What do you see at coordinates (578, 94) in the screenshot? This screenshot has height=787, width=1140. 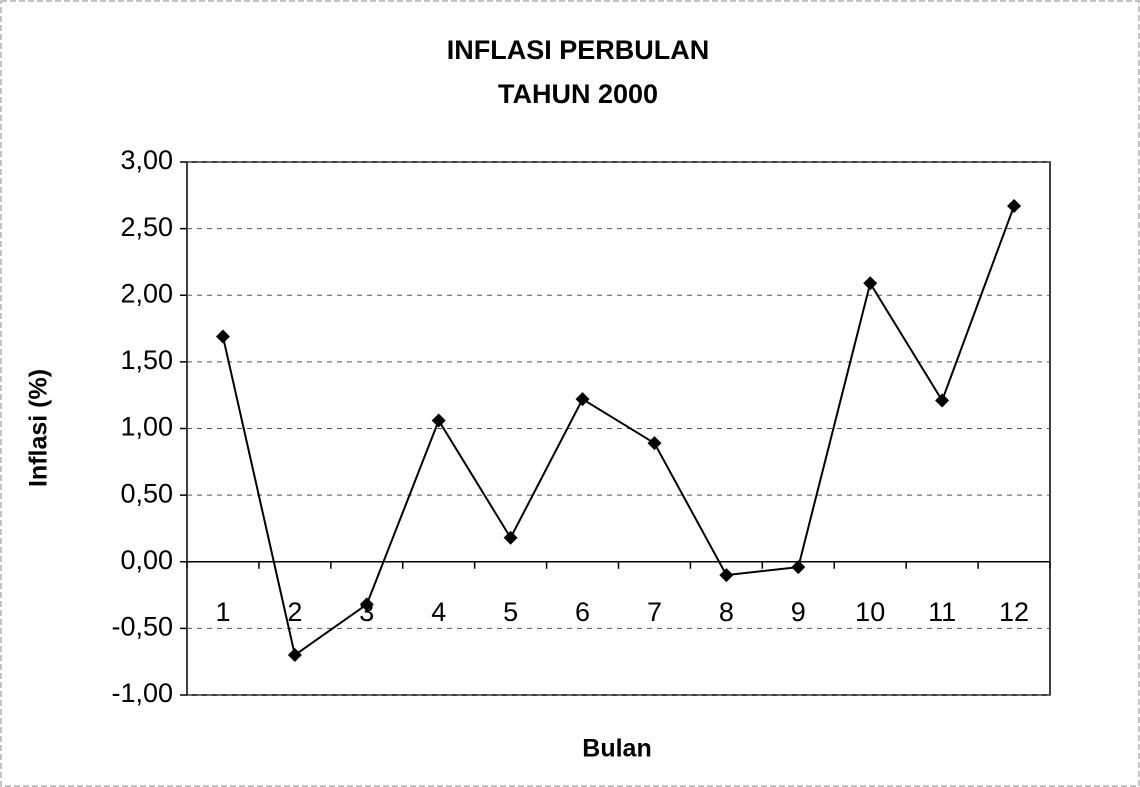 I see `chart-title: TAHUN 2000` at bounding box center [578, 94].